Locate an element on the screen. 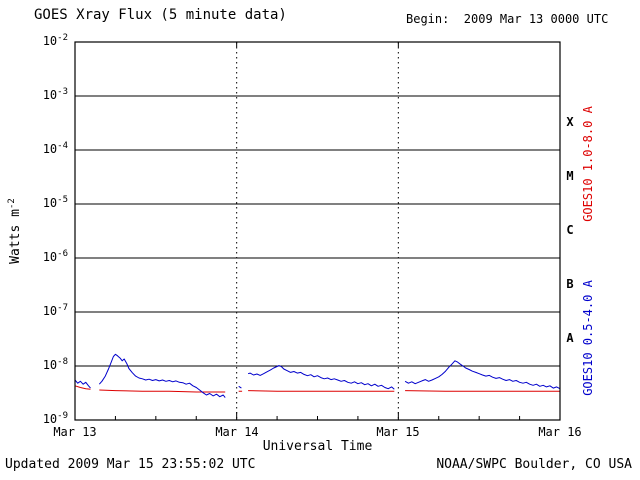  x-tick-mar14: Mar 14 is located at coordinates (237, 432).